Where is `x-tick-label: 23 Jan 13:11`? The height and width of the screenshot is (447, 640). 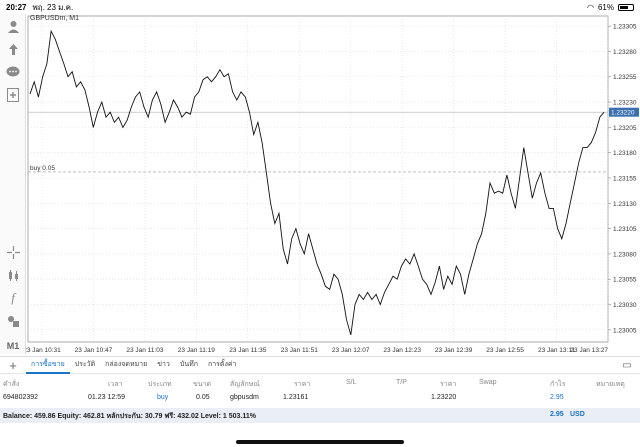
x-tick-label: 23 Jan 13:11 is located at coordinates (556, 350).